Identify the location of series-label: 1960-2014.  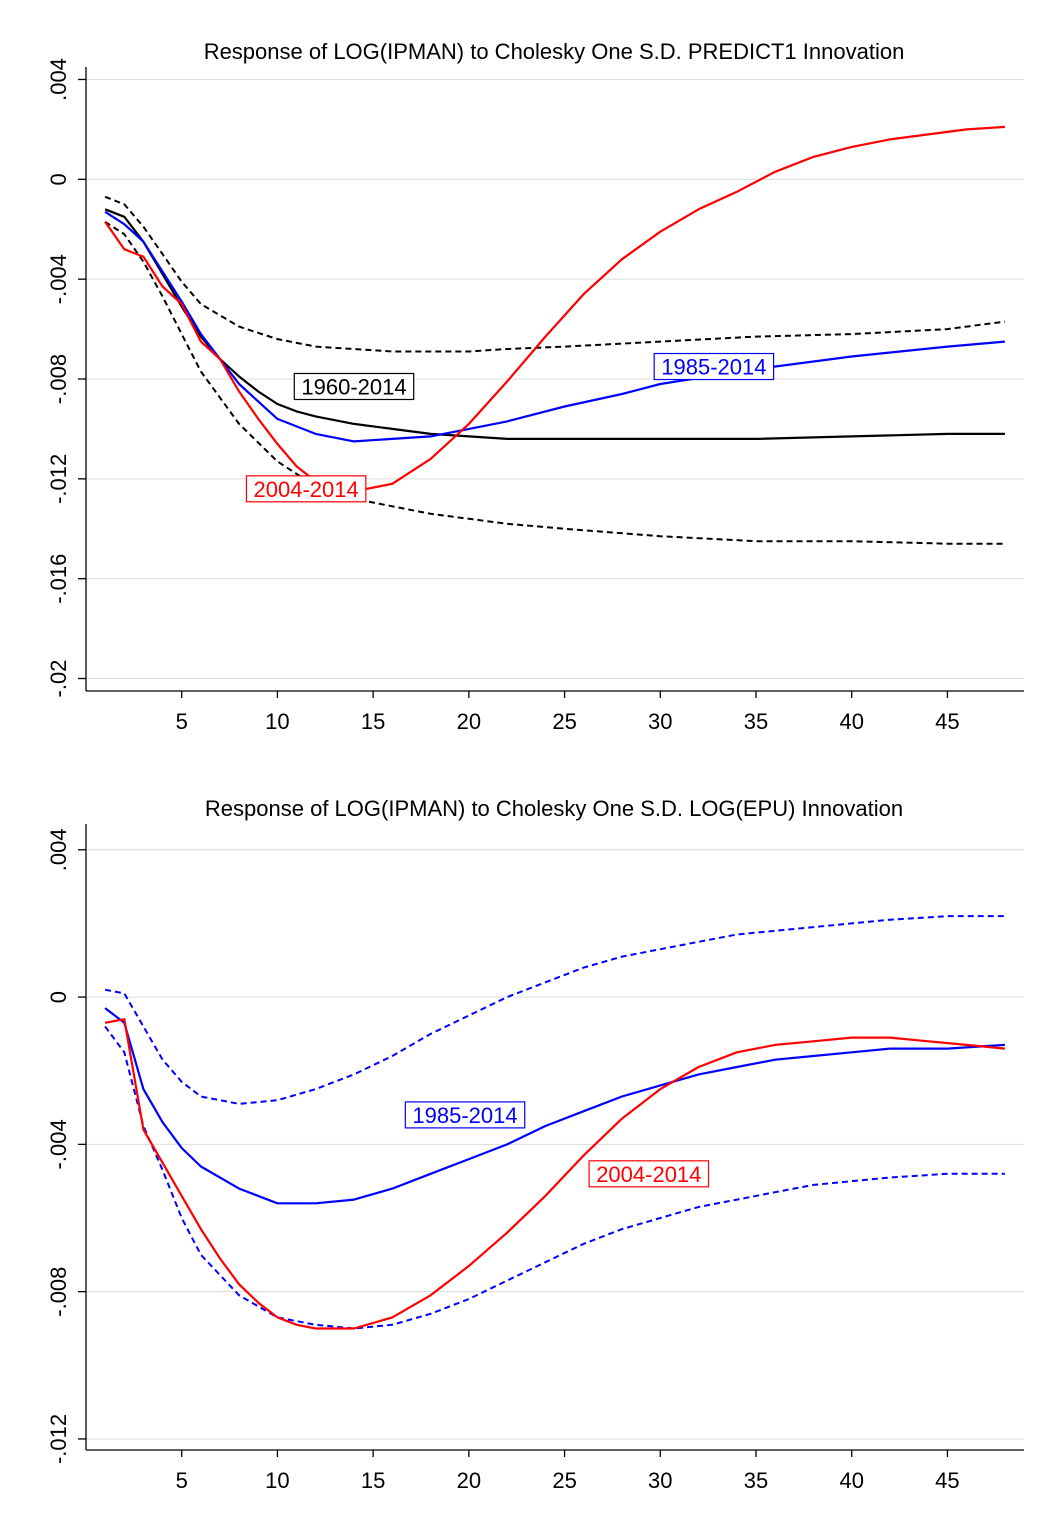
(353, 386).